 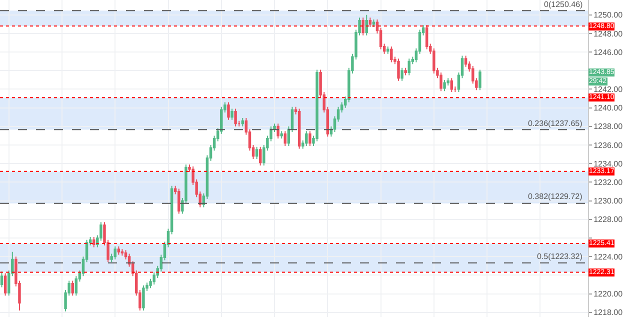 What do you see at coordinates (609, 201) in the screenshot?
I see `y-tick-label: 1230.00` at bounding box center [609, 201].